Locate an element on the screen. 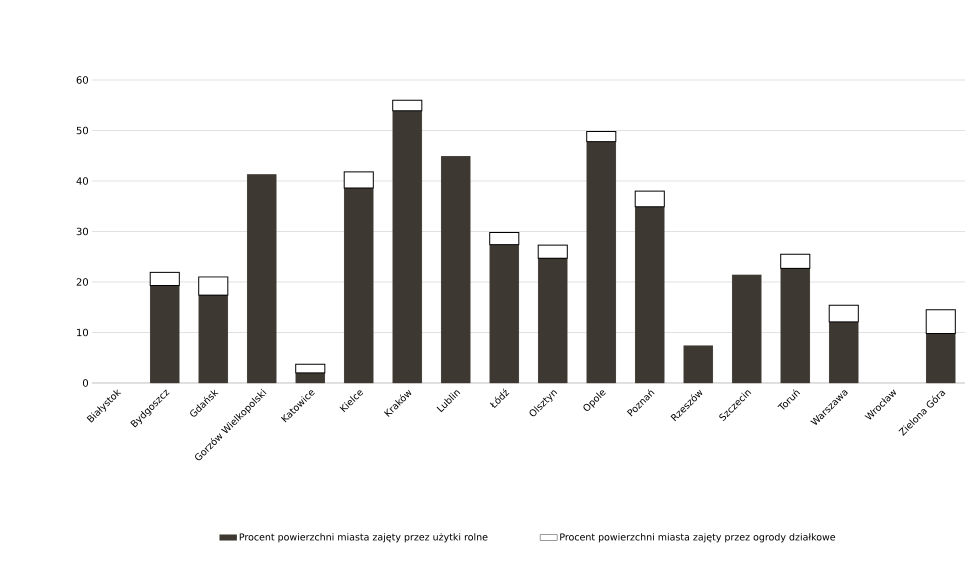 This screenshot has height=563, width=977. y-tick-label: 50 is located at coordinates (82, 130).